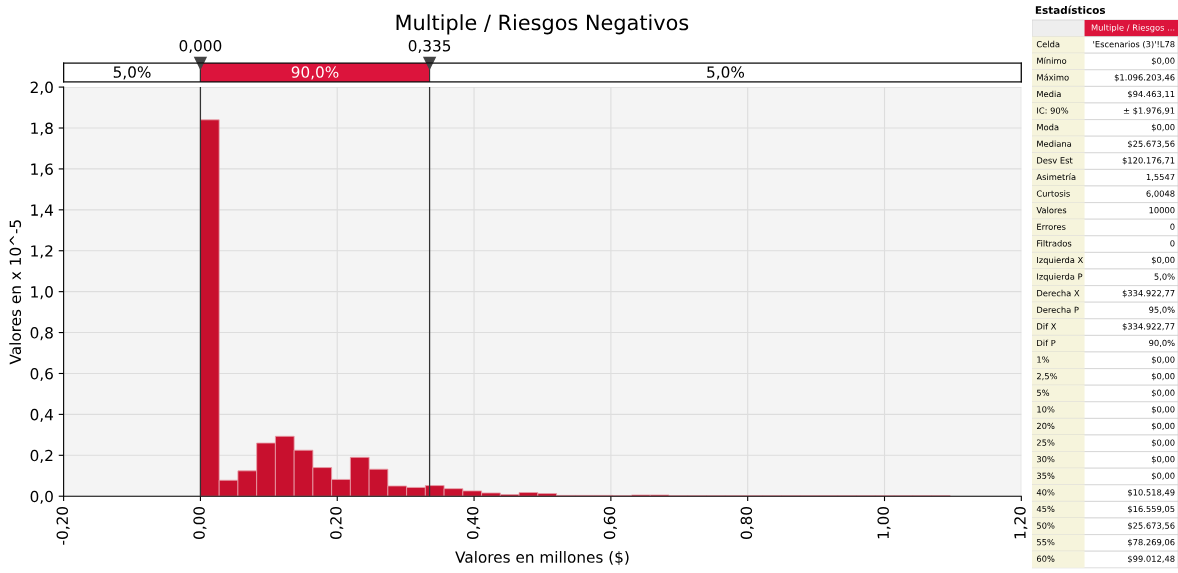 The height and width of the screenshot is (573, 1178). What do you see at coordinates (1045, 442) in the screenshot?
I see `category-label: 25%` at bounding box center [1045, 442].